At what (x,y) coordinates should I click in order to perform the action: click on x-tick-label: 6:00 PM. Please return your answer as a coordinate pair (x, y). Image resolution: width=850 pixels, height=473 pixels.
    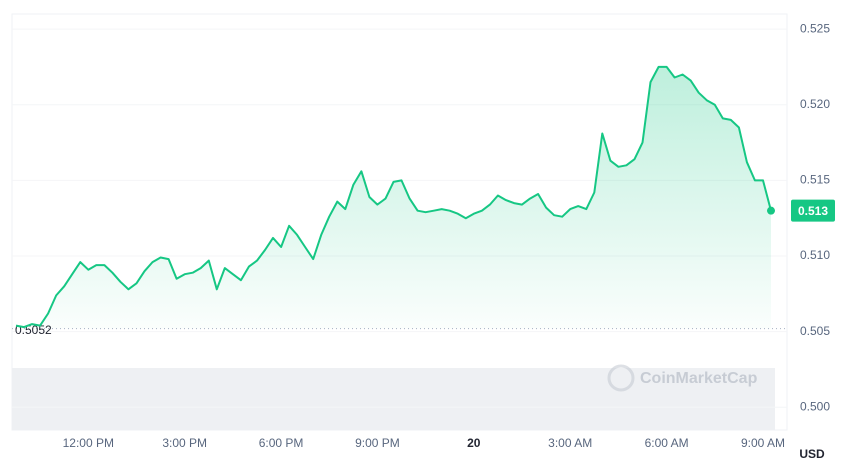
    Looking at the image, I should click on (281, 443).